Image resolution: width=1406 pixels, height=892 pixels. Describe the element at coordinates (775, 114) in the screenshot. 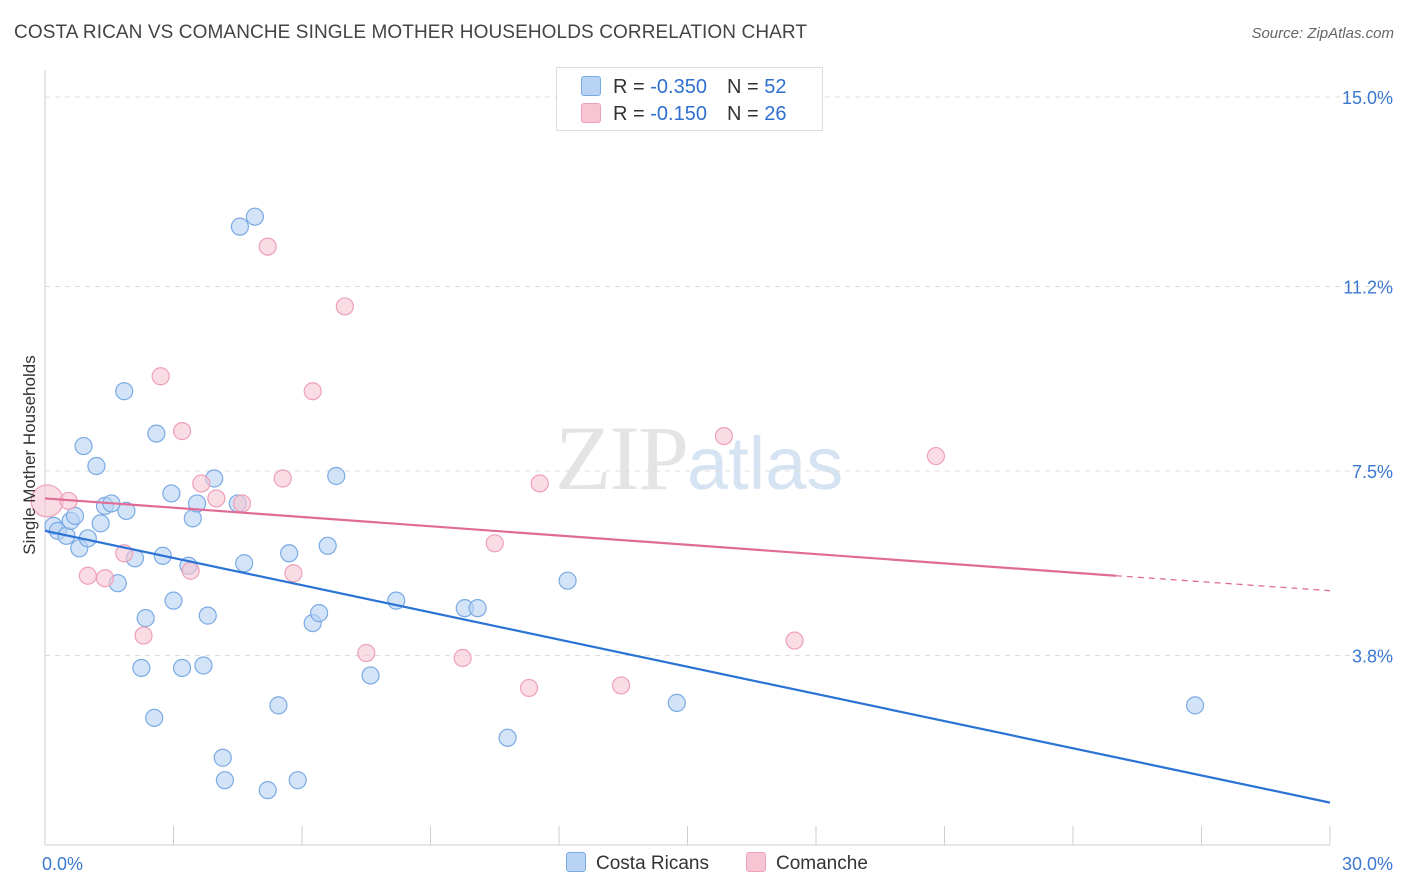

I see `legend-n-value: 26` at that location.